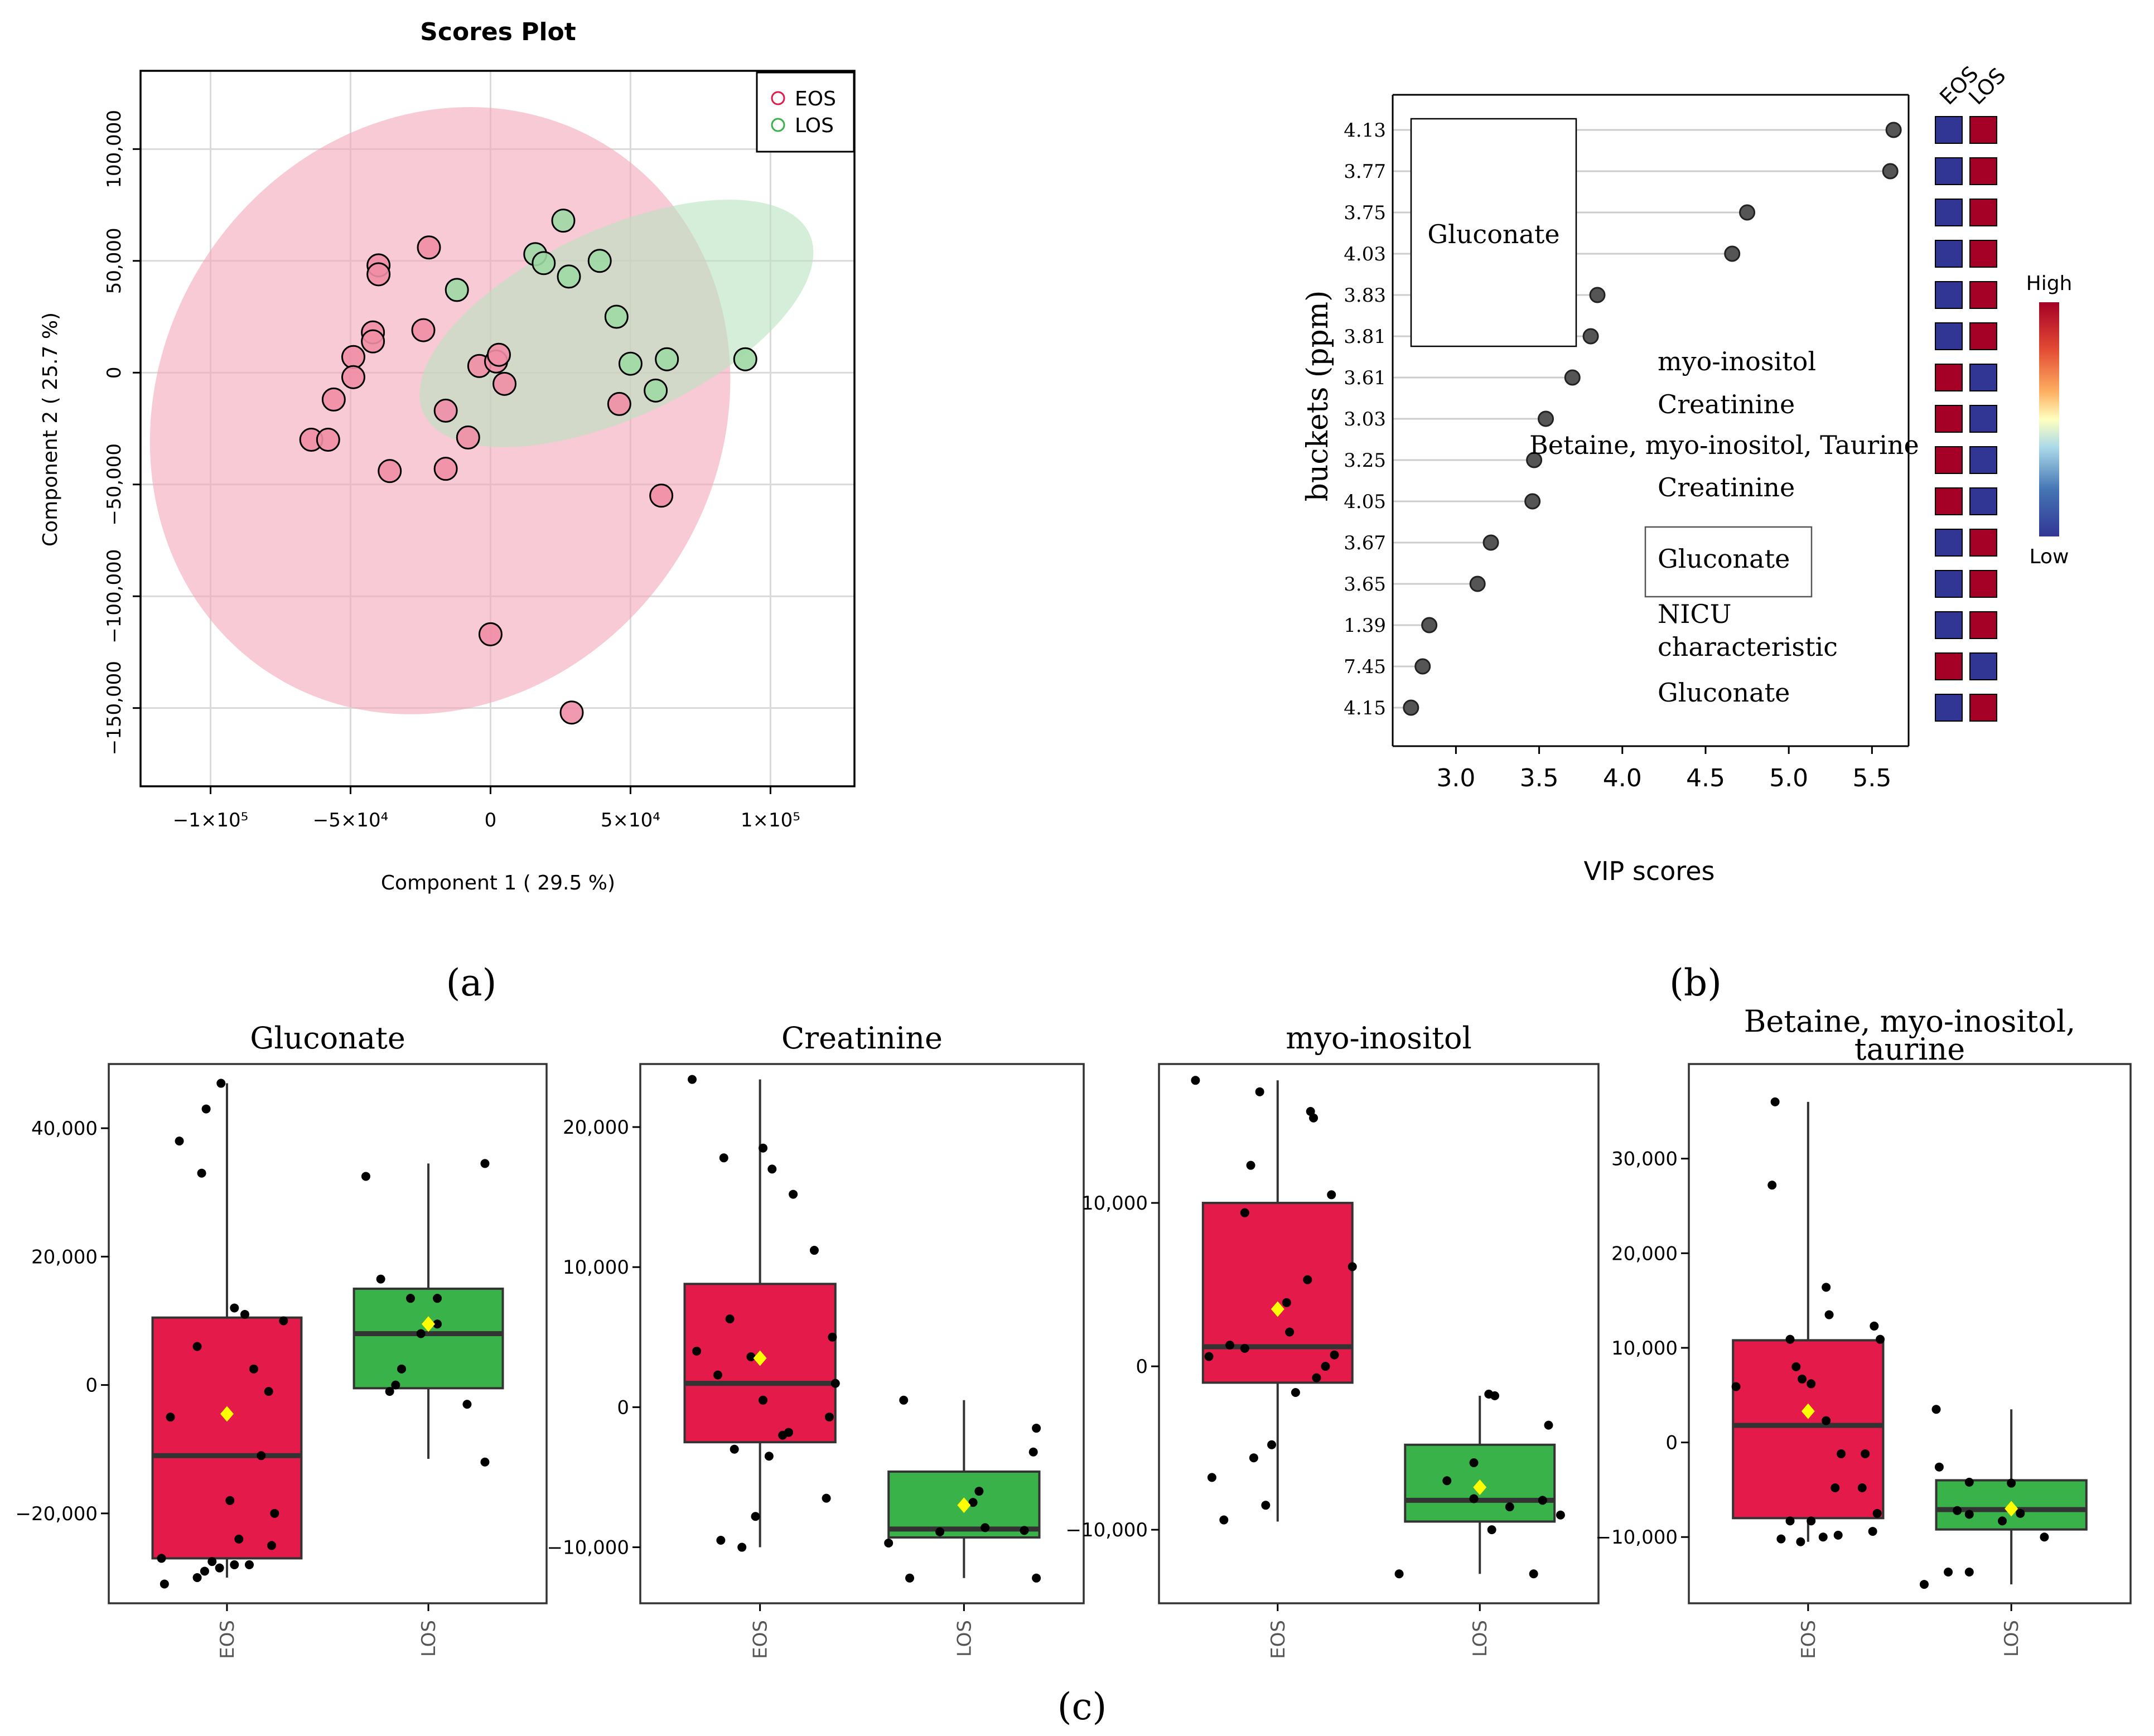 The height and width of the screenshot is (1736, 2154). What do you see at coordinates (1871, 778) in the screenshot?
I see `vip-xtick-label: 5.5` at bounding box center [1871, 778].